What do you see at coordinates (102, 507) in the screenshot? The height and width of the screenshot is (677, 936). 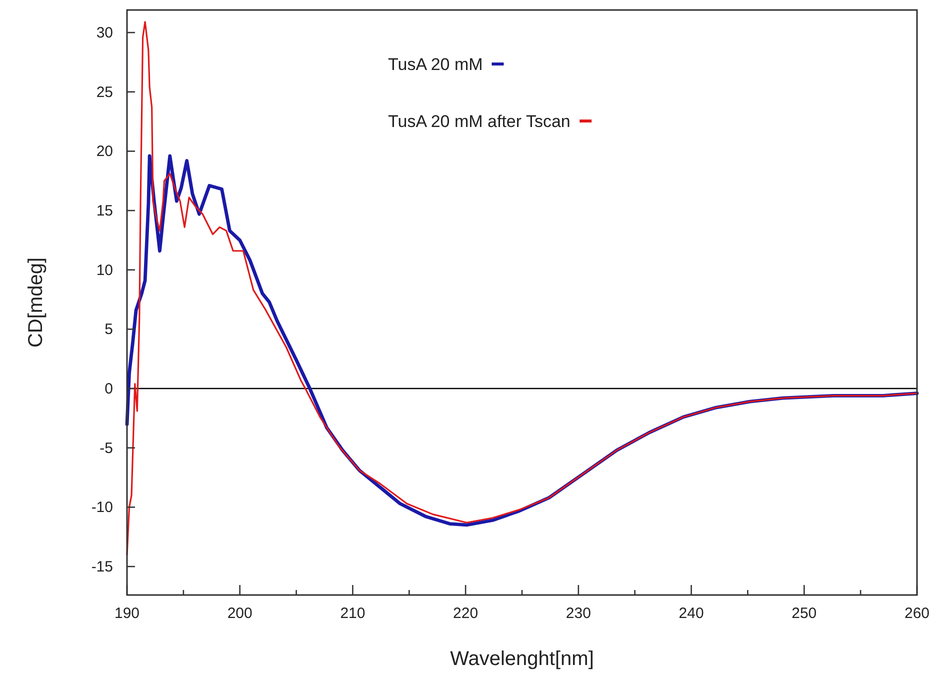 I see `y-tick-label: -10` at bounding box center [102, 507].